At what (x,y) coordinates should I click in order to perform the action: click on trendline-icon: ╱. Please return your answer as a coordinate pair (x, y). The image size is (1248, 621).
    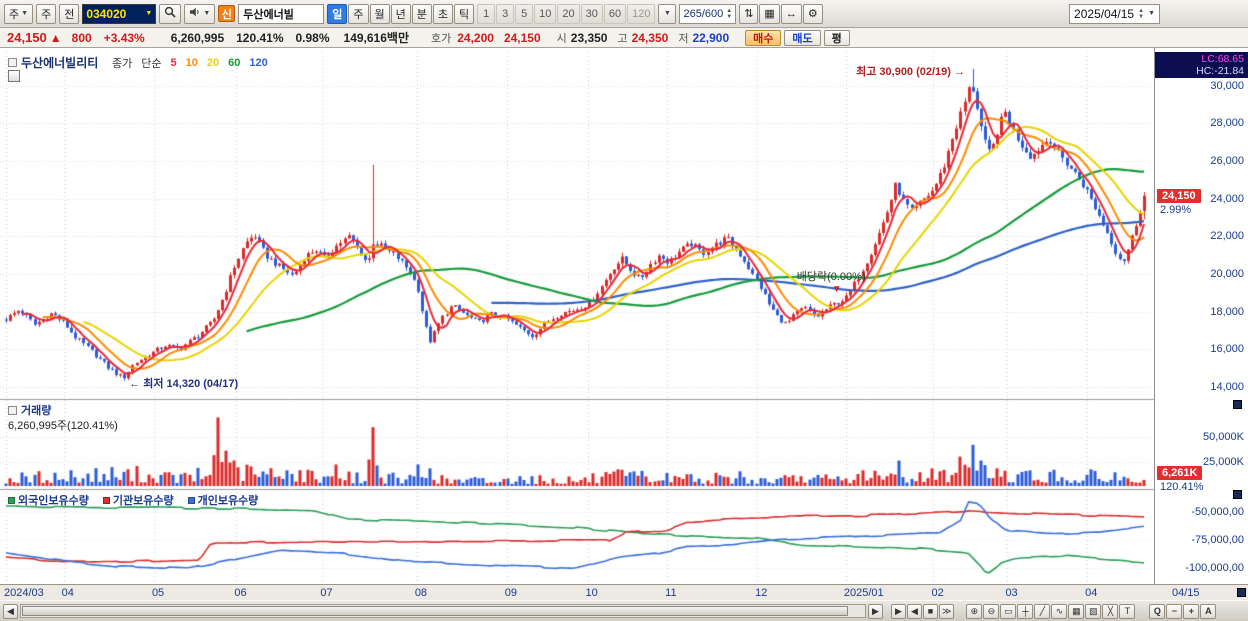
    Looking at the image, I should click on (1042, 611).